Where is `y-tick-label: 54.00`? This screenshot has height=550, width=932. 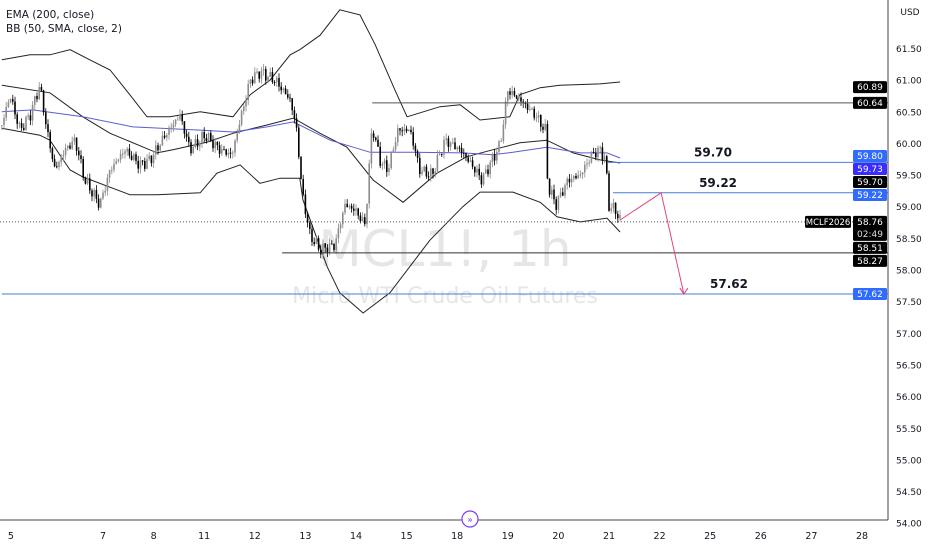 y-tick-label: 54.00 is located at coordinates (909, 525).